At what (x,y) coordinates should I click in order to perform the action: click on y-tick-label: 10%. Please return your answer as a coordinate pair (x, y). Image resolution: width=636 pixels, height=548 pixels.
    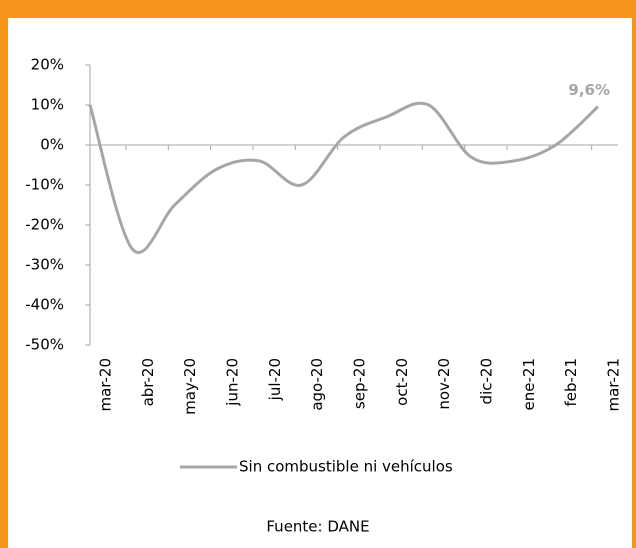
    Looking at the image, I should click on (47, 105).